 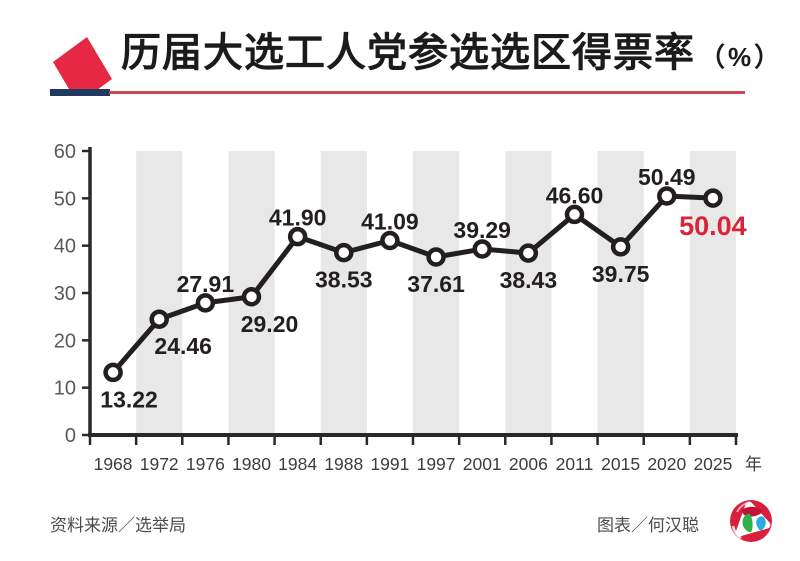 What do you see at coordinates (65, 294) in the screenshot?
I see `y-axis-tick-label: 30` at bounding box center [65, 294].